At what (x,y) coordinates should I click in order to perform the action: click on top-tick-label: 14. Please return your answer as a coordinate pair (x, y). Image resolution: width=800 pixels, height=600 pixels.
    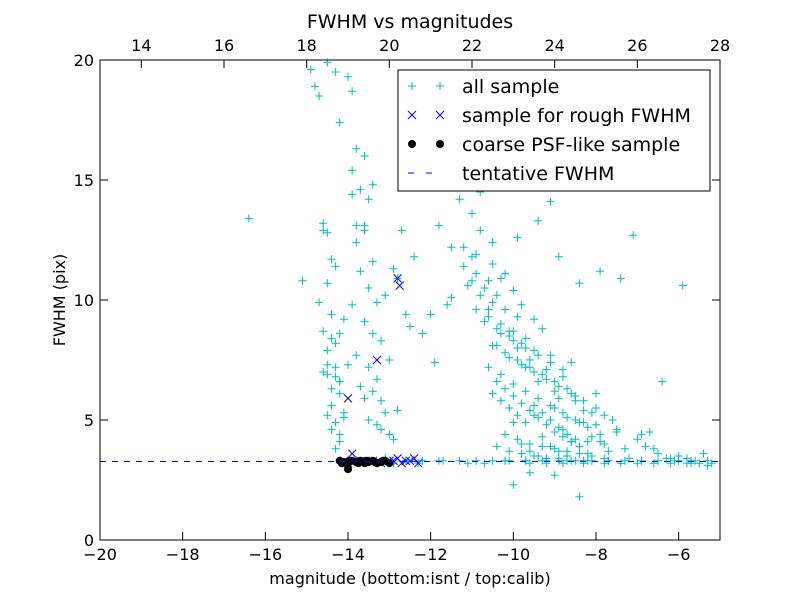
    Looking at the image, I should click on (141, 45).